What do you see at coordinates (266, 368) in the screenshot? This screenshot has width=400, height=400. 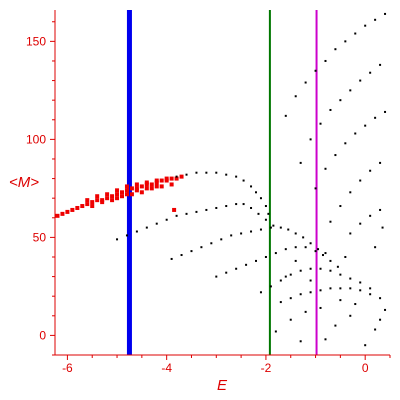 I see `x-tick-label: -2` at bounding box center [266, 368].